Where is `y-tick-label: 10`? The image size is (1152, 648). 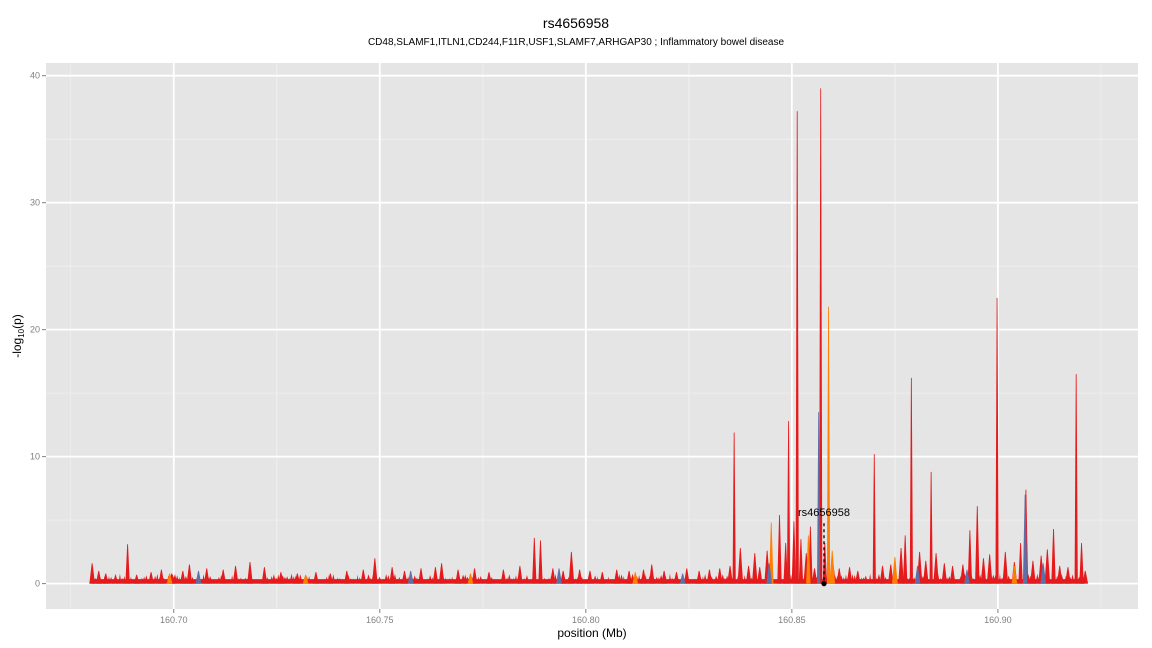 y-tick-label: 10 is located at coordinates (35, 457).